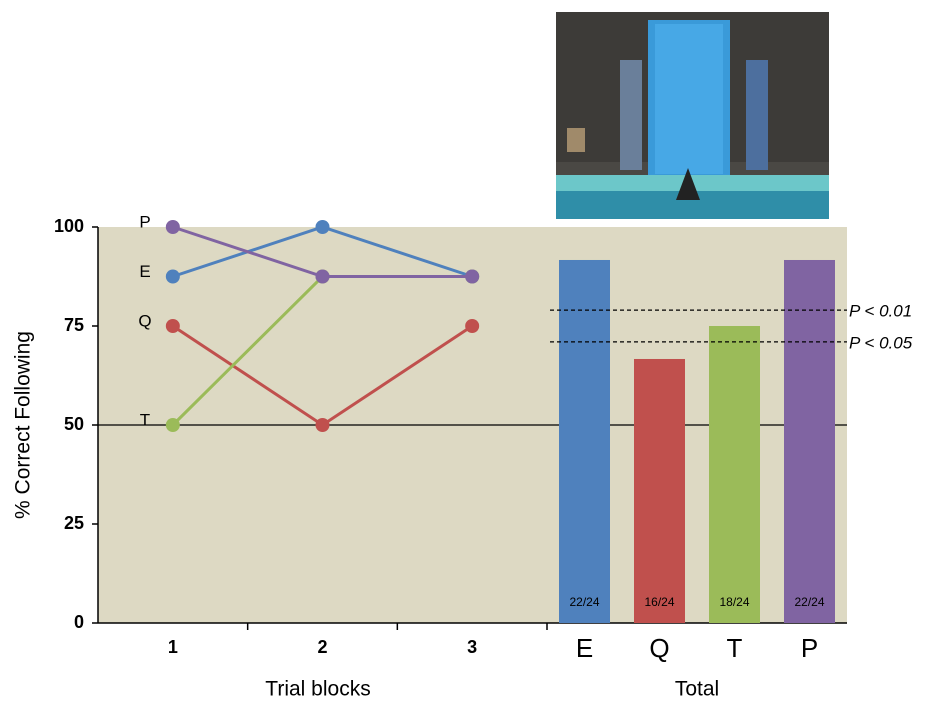  Describe the element at coordinates (145, 419) in the screenshot. I see `series-label: T` at that location.